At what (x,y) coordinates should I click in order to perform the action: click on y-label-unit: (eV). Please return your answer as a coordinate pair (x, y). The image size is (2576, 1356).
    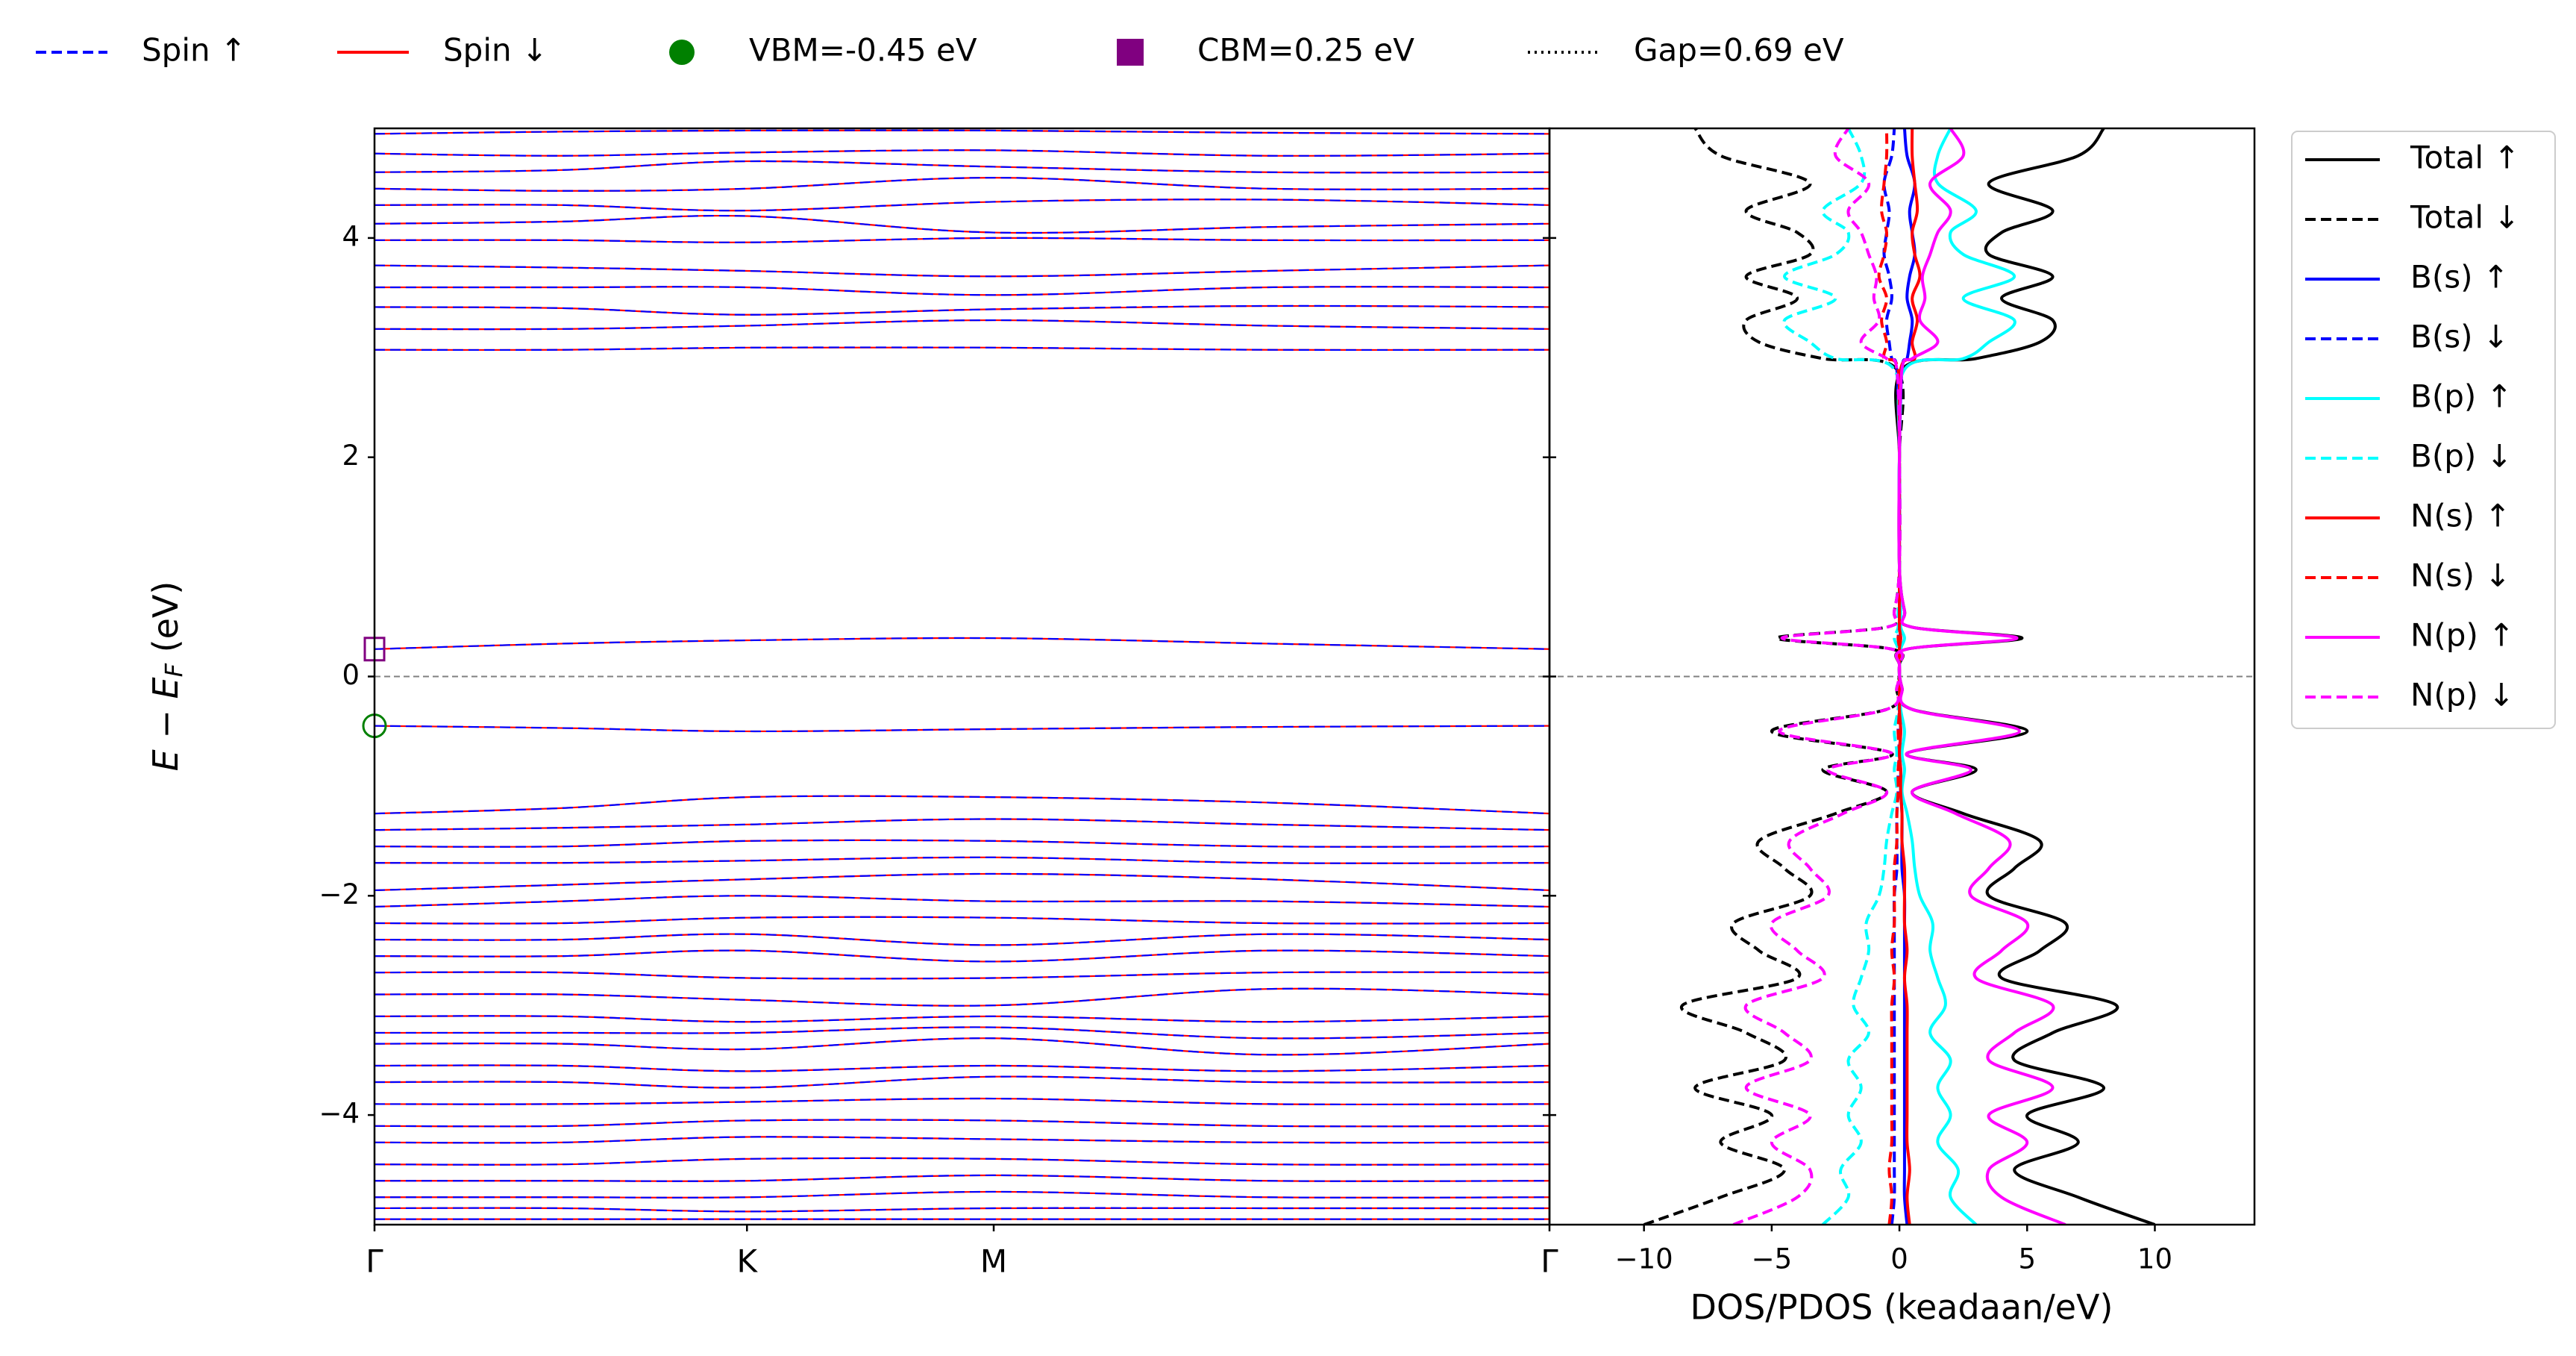
    Looking at the image, I should click on (165, 622).